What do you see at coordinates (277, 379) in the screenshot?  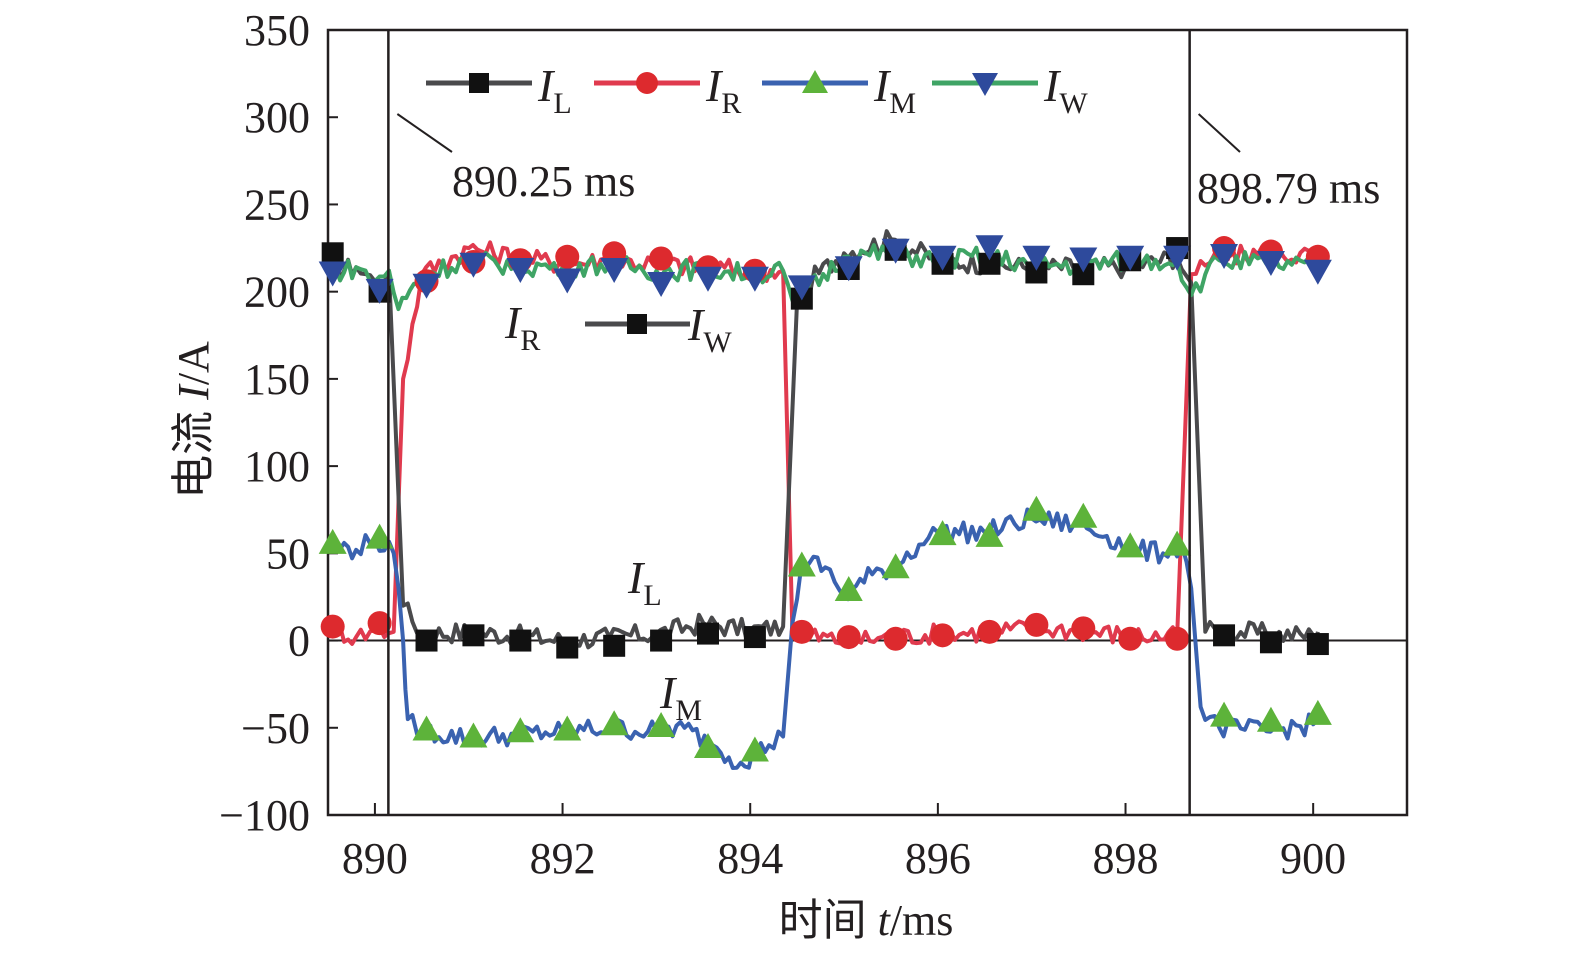 I see `y-tick-label: 150` at bounding box center [277, 379].